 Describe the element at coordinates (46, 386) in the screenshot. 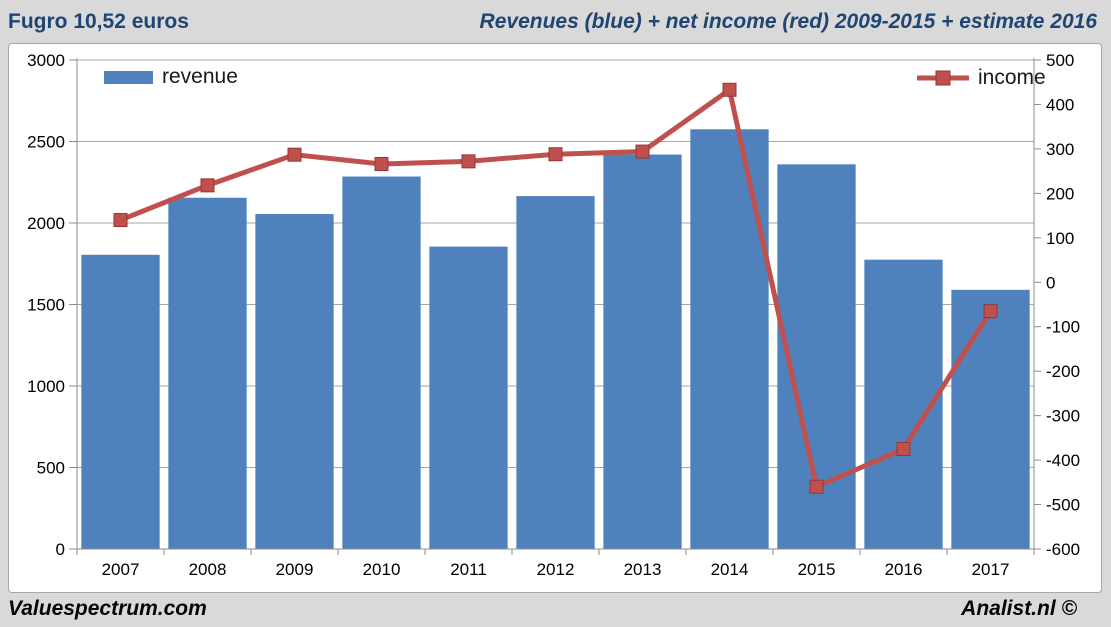

I see `left-axis-tick-label: 1000` at that location.